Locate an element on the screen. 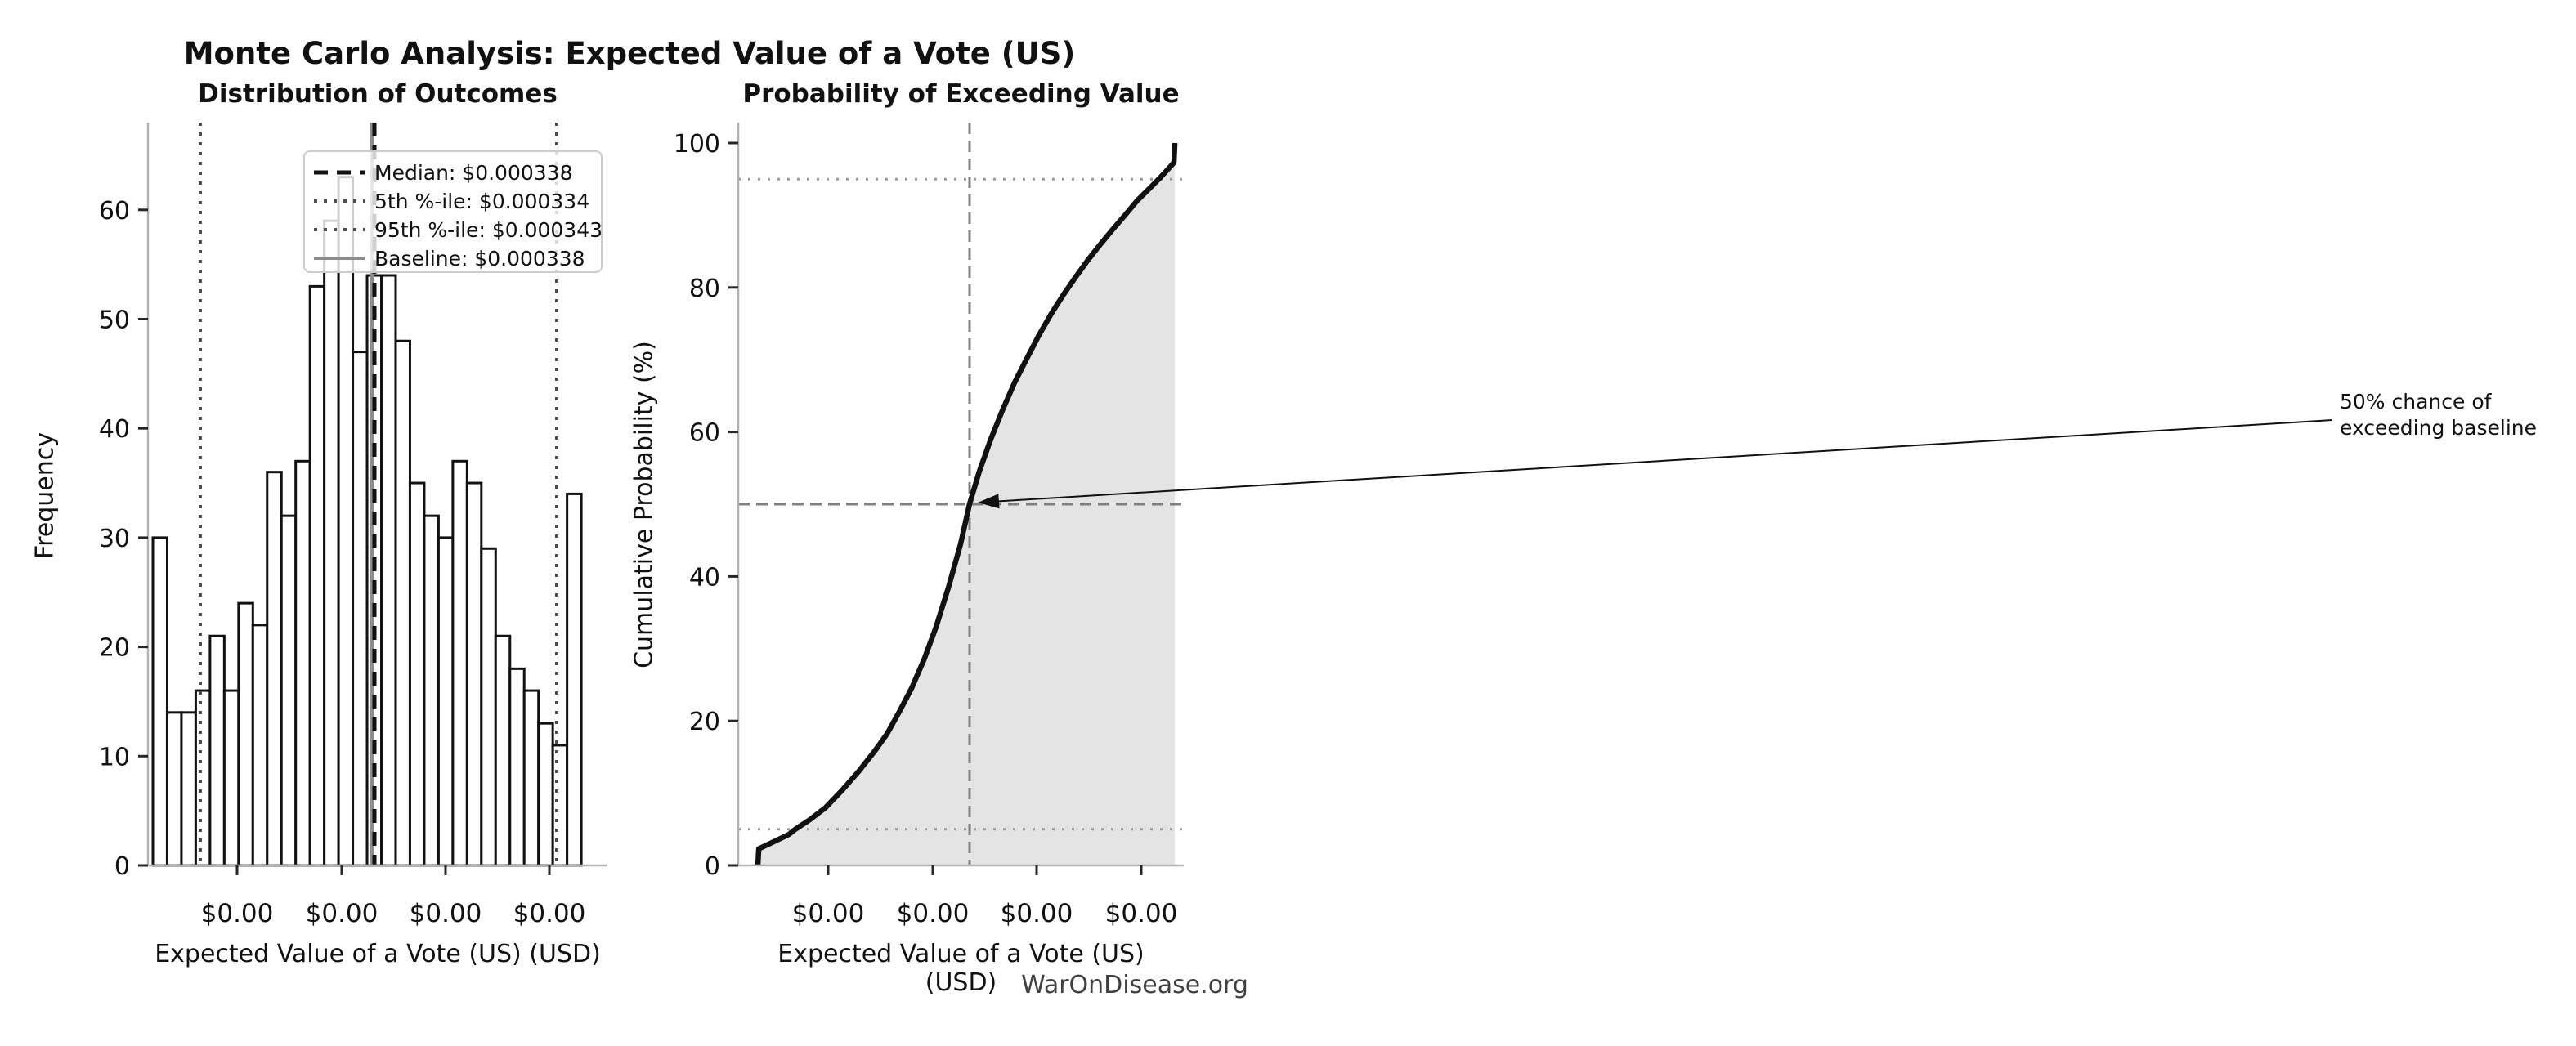 This screenshot has width=2576, height=1046. annotation-arrowhead is located at coordinates (989, 501).